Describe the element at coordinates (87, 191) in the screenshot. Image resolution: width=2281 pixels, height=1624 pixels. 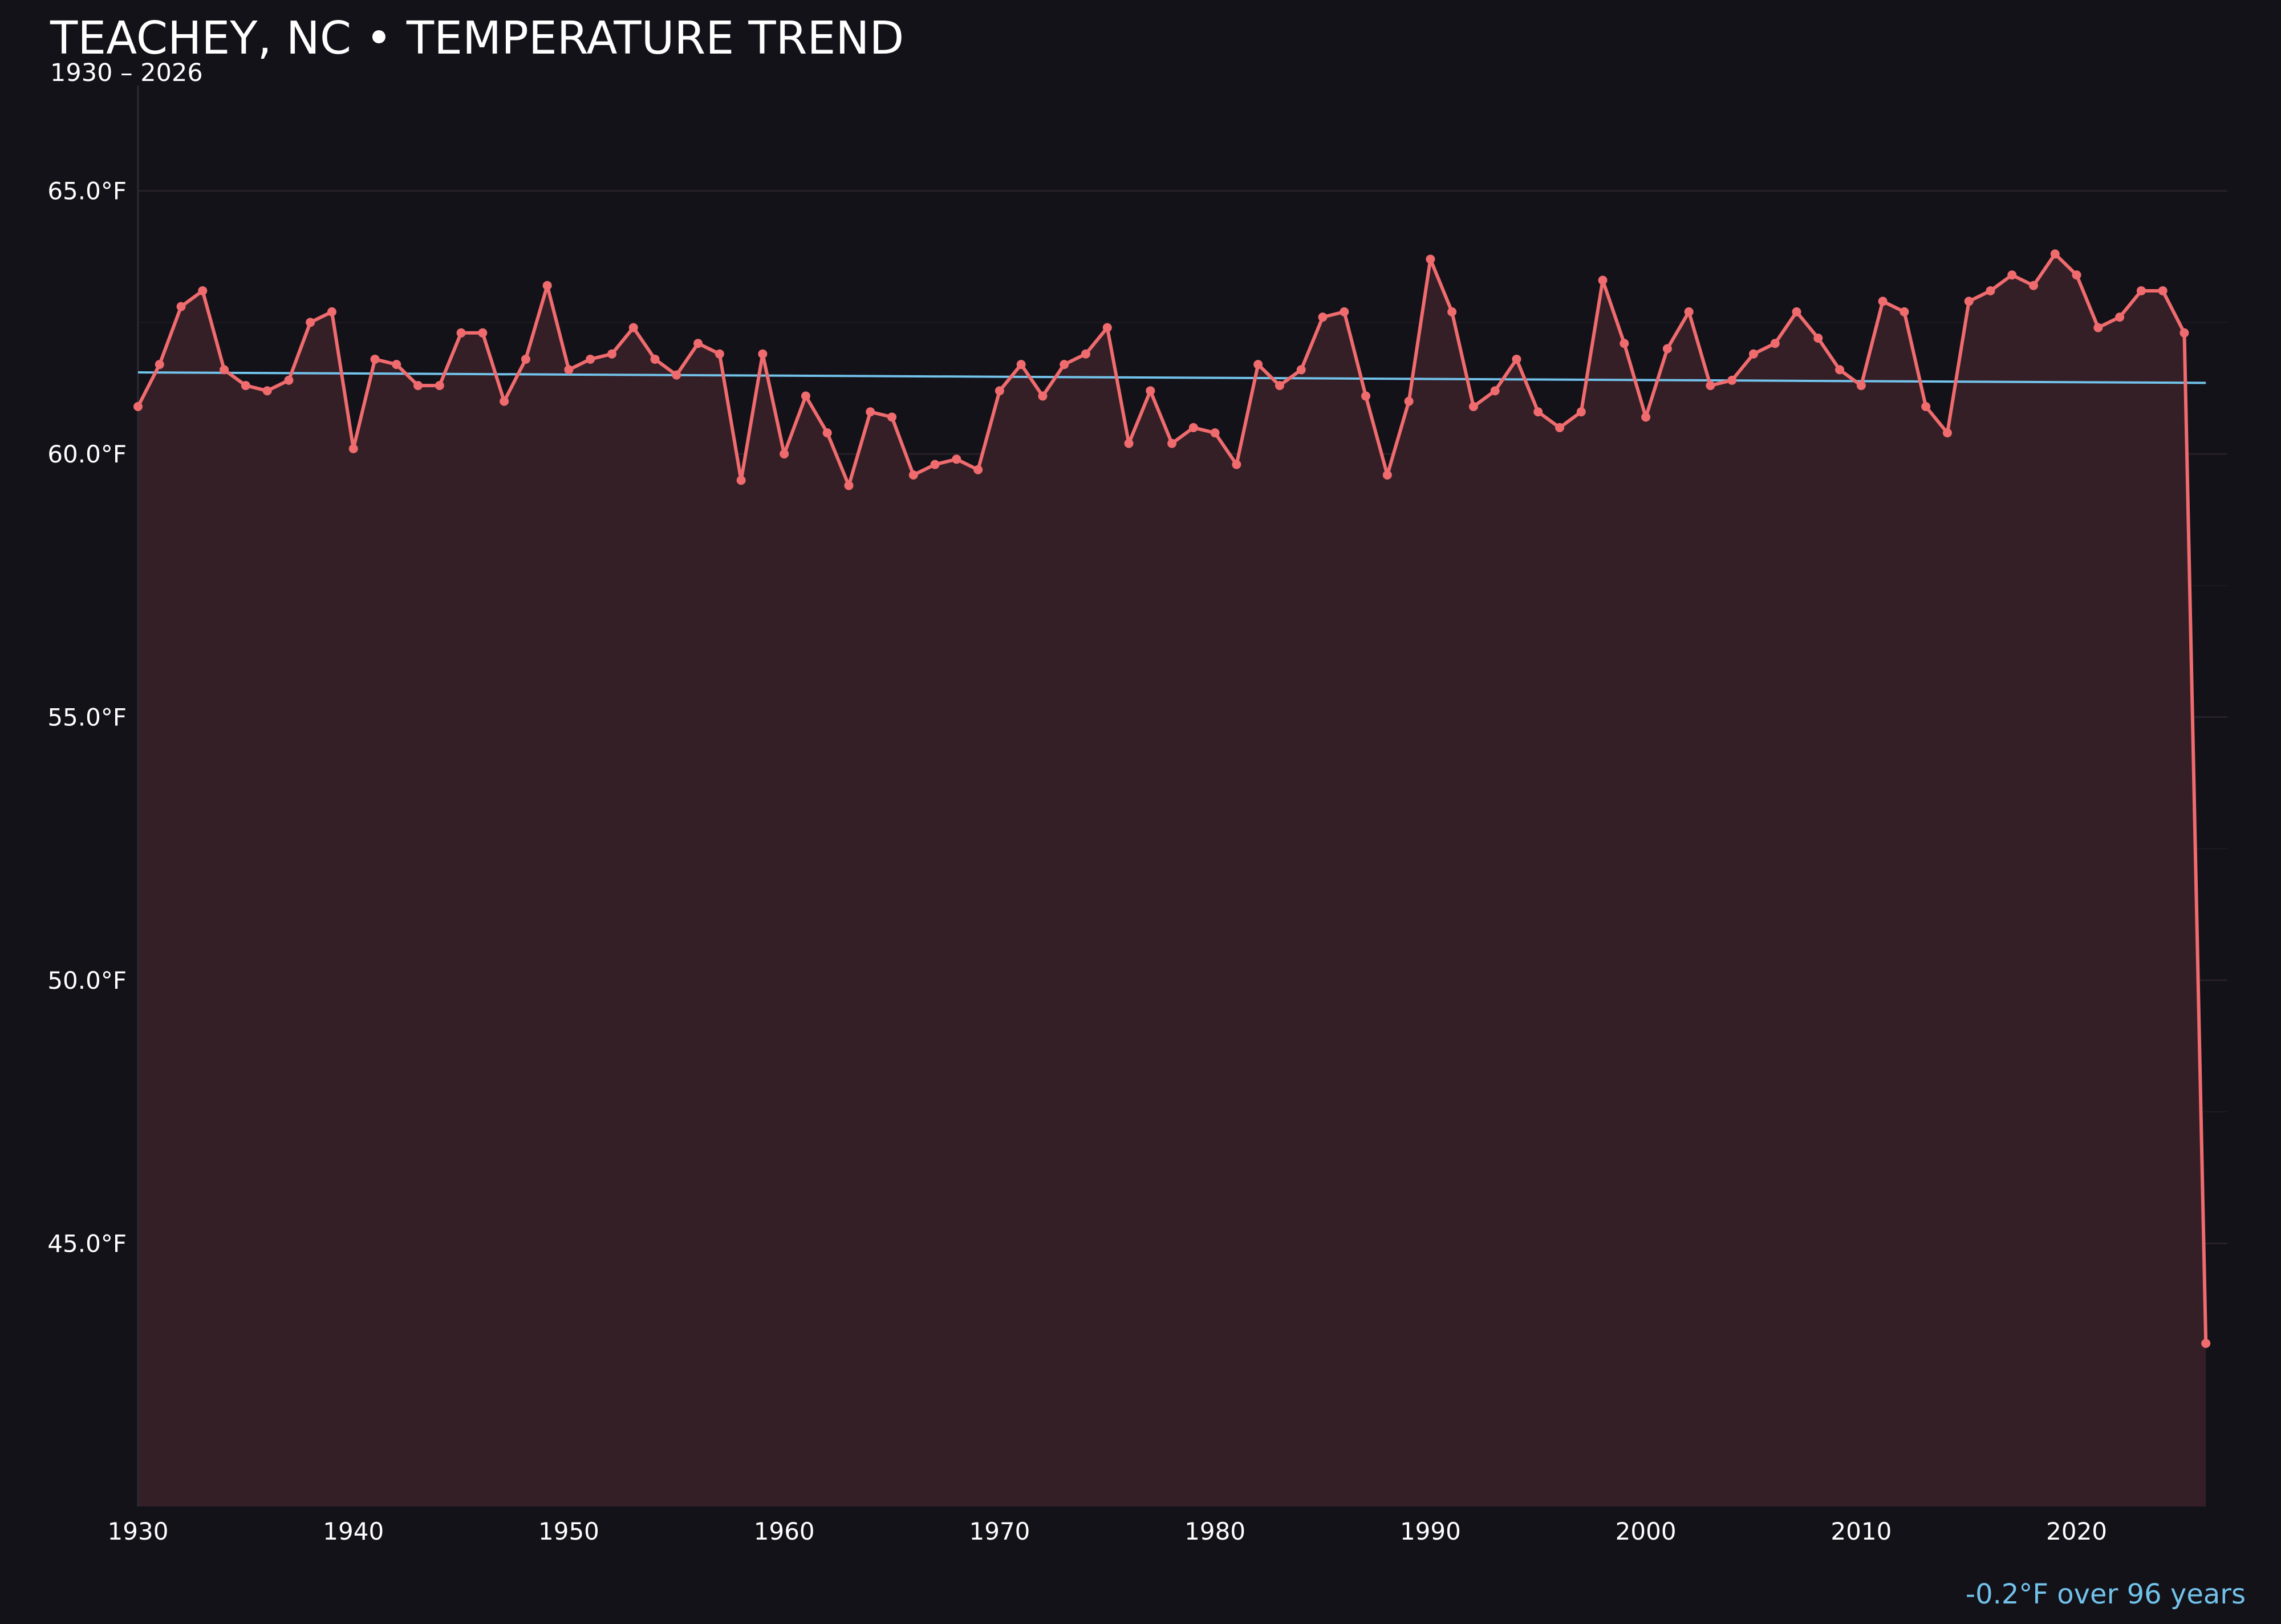
I see `y-tick-label: 65.0°F` at that location.